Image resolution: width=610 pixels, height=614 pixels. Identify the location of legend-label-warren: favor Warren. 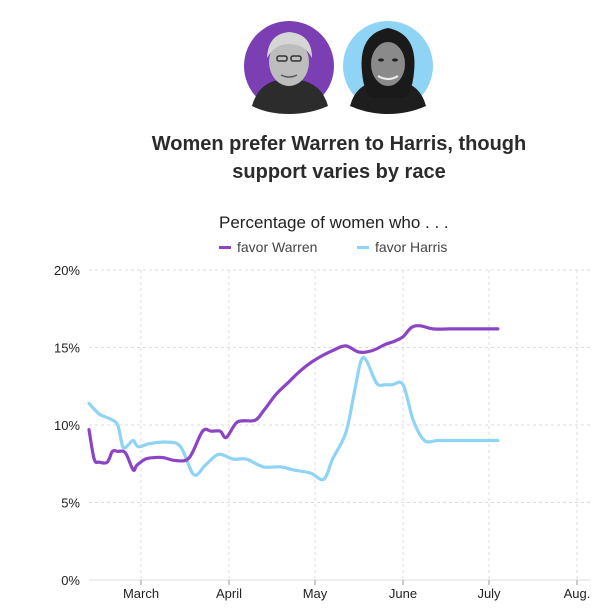
(277, 247).